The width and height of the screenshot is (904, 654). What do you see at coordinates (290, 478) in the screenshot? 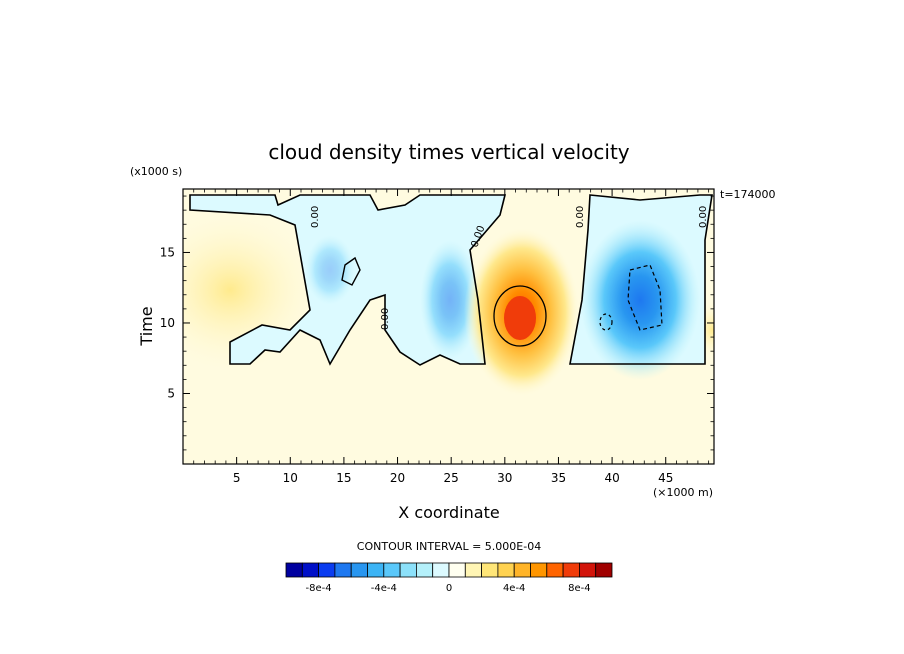
I see `x-tick-label: 10` at bounding box center [290, 478].